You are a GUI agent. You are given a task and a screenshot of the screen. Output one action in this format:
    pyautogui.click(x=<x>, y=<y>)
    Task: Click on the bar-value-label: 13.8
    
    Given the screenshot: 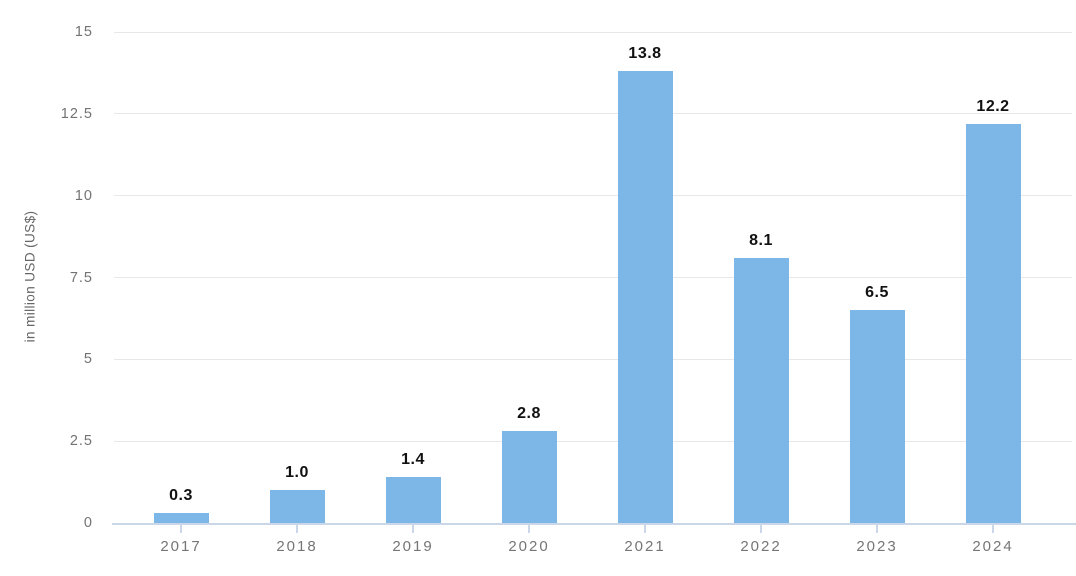 What is the action you would take?
    pyautogui.click(x=645, y=54)
    